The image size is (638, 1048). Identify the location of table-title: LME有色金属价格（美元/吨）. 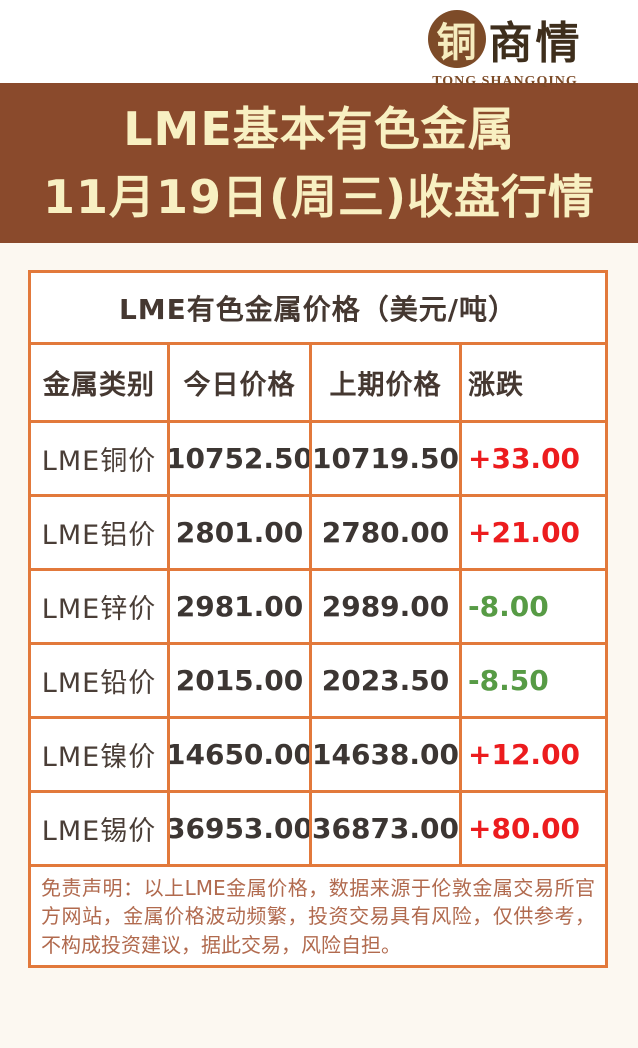
(318, 309).